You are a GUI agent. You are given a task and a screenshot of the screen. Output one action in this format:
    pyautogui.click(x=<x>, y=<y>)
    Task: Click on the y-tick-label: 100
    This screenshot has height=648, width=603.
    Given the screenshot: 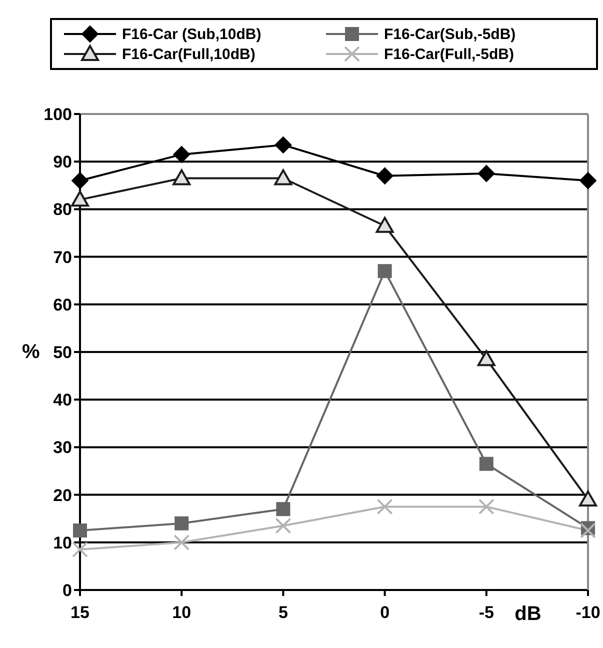 What is the action you would take?
    pyautogui.click(x=58, y=114)
    